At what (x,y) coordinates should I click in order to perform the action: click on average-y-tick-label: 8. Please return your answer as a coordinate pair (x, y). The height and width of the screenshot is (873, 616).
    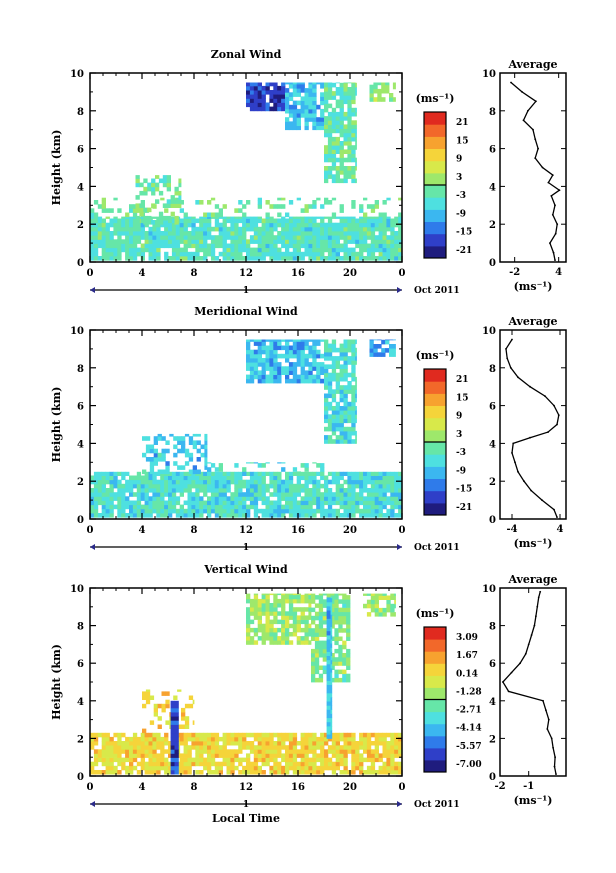
    Looking at the image, I should click on (492, 369).